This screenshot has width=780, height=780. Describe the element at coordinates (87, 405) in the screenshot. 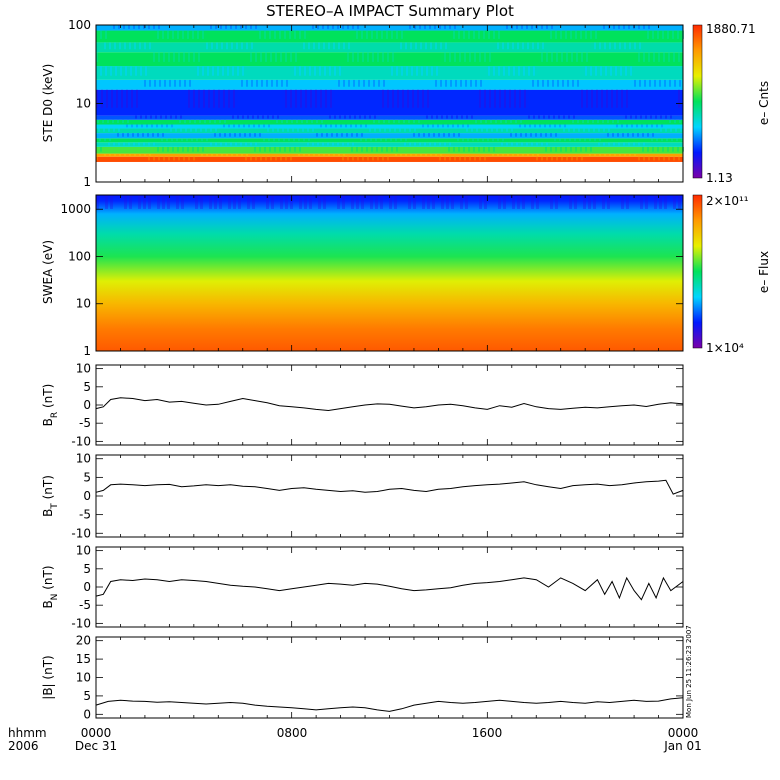

I see `br-ytick-label: 0` at that location.